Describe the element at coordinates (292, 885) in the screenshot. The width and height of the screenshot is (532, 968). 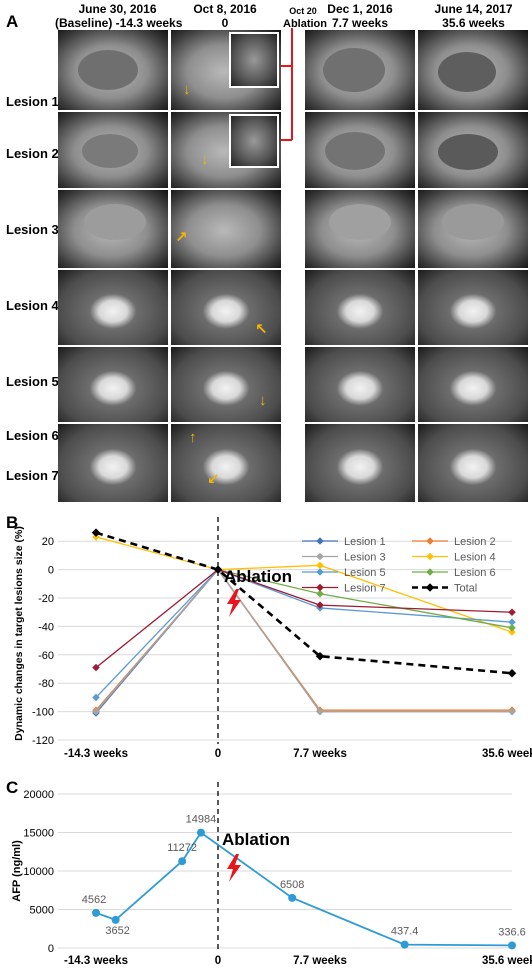
I see `data-label: 6508` at that location.